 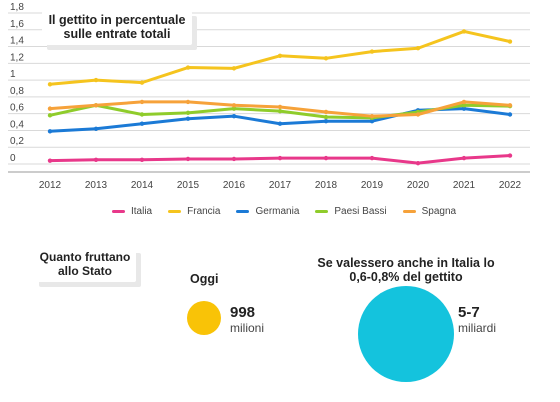 What do you see at coordinates (234, 185) in the screenshot?
I see `x-tick-label: 2016` at bounding box center [234, 185].